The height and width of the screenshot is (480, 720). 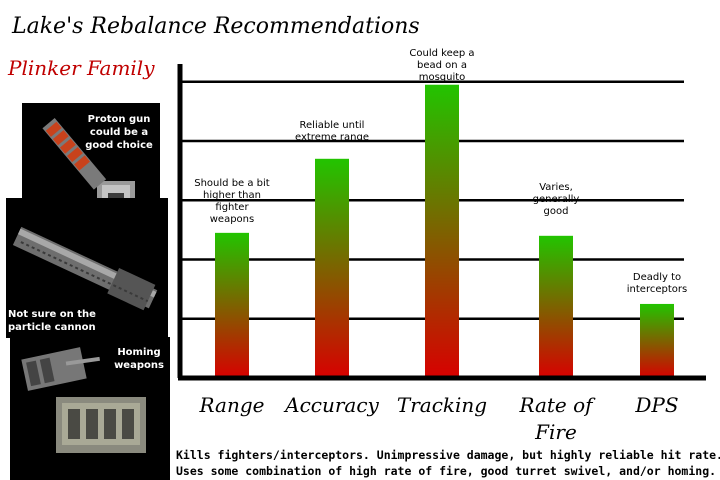 I want to click on category-label: Range, so click(x=232, y=405).